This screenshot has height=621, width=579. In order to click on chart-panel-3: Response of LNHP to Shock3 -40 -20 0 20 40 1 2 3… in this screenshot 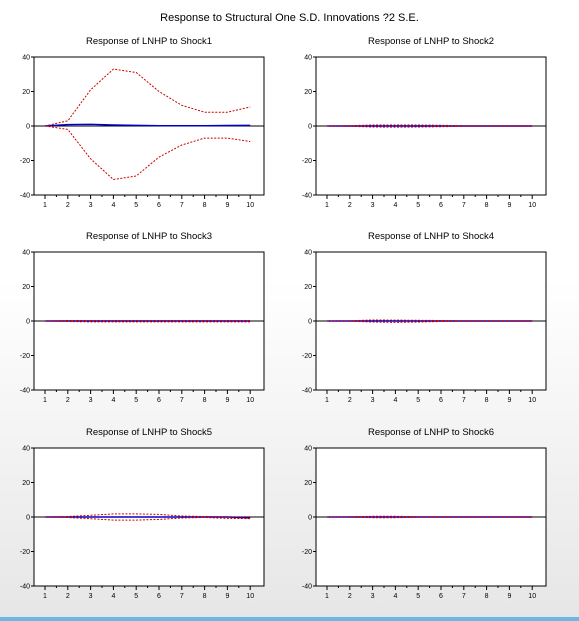, I will do `click(142, 317)`.